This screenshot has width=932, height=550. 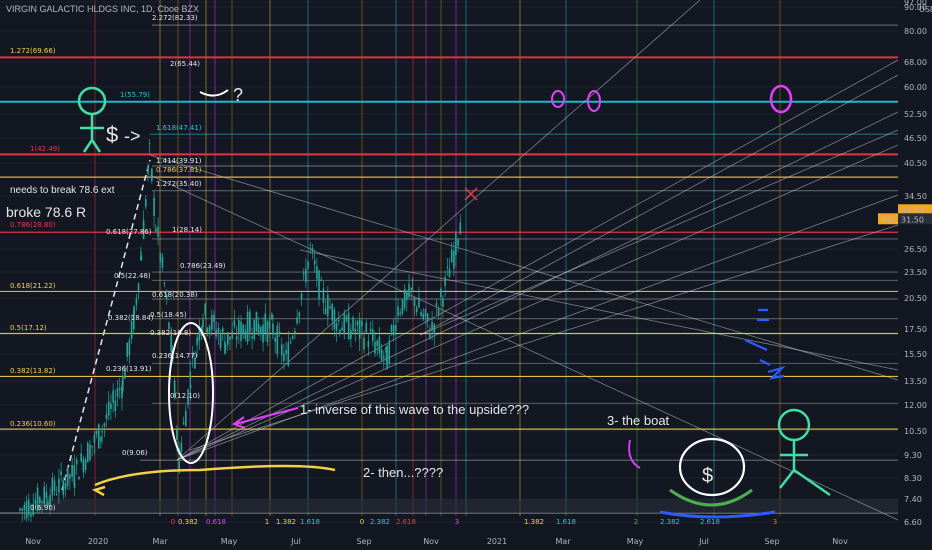 What do you see at coordinates (915, 31) in the screenshot?
I see `price-tick: 80.00` at bounding box center [915, 31].